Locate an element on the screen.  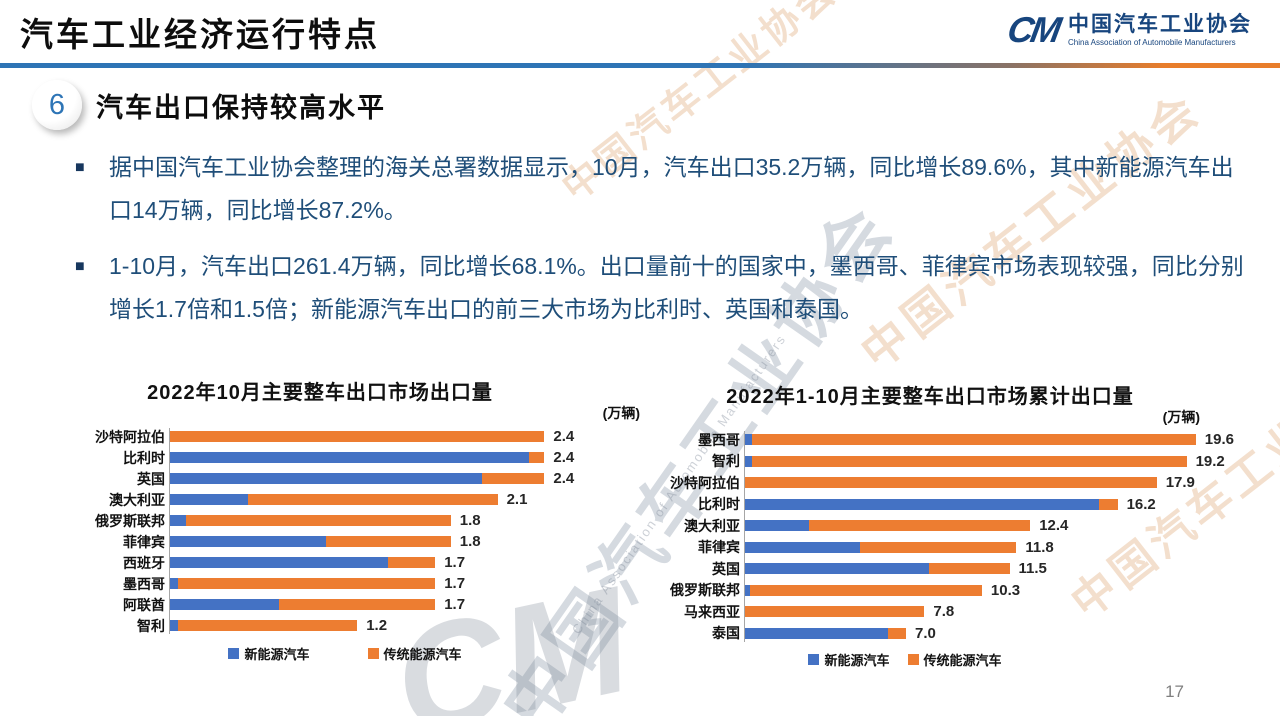
category-label: 英国 is located at coordinates (151, 478).